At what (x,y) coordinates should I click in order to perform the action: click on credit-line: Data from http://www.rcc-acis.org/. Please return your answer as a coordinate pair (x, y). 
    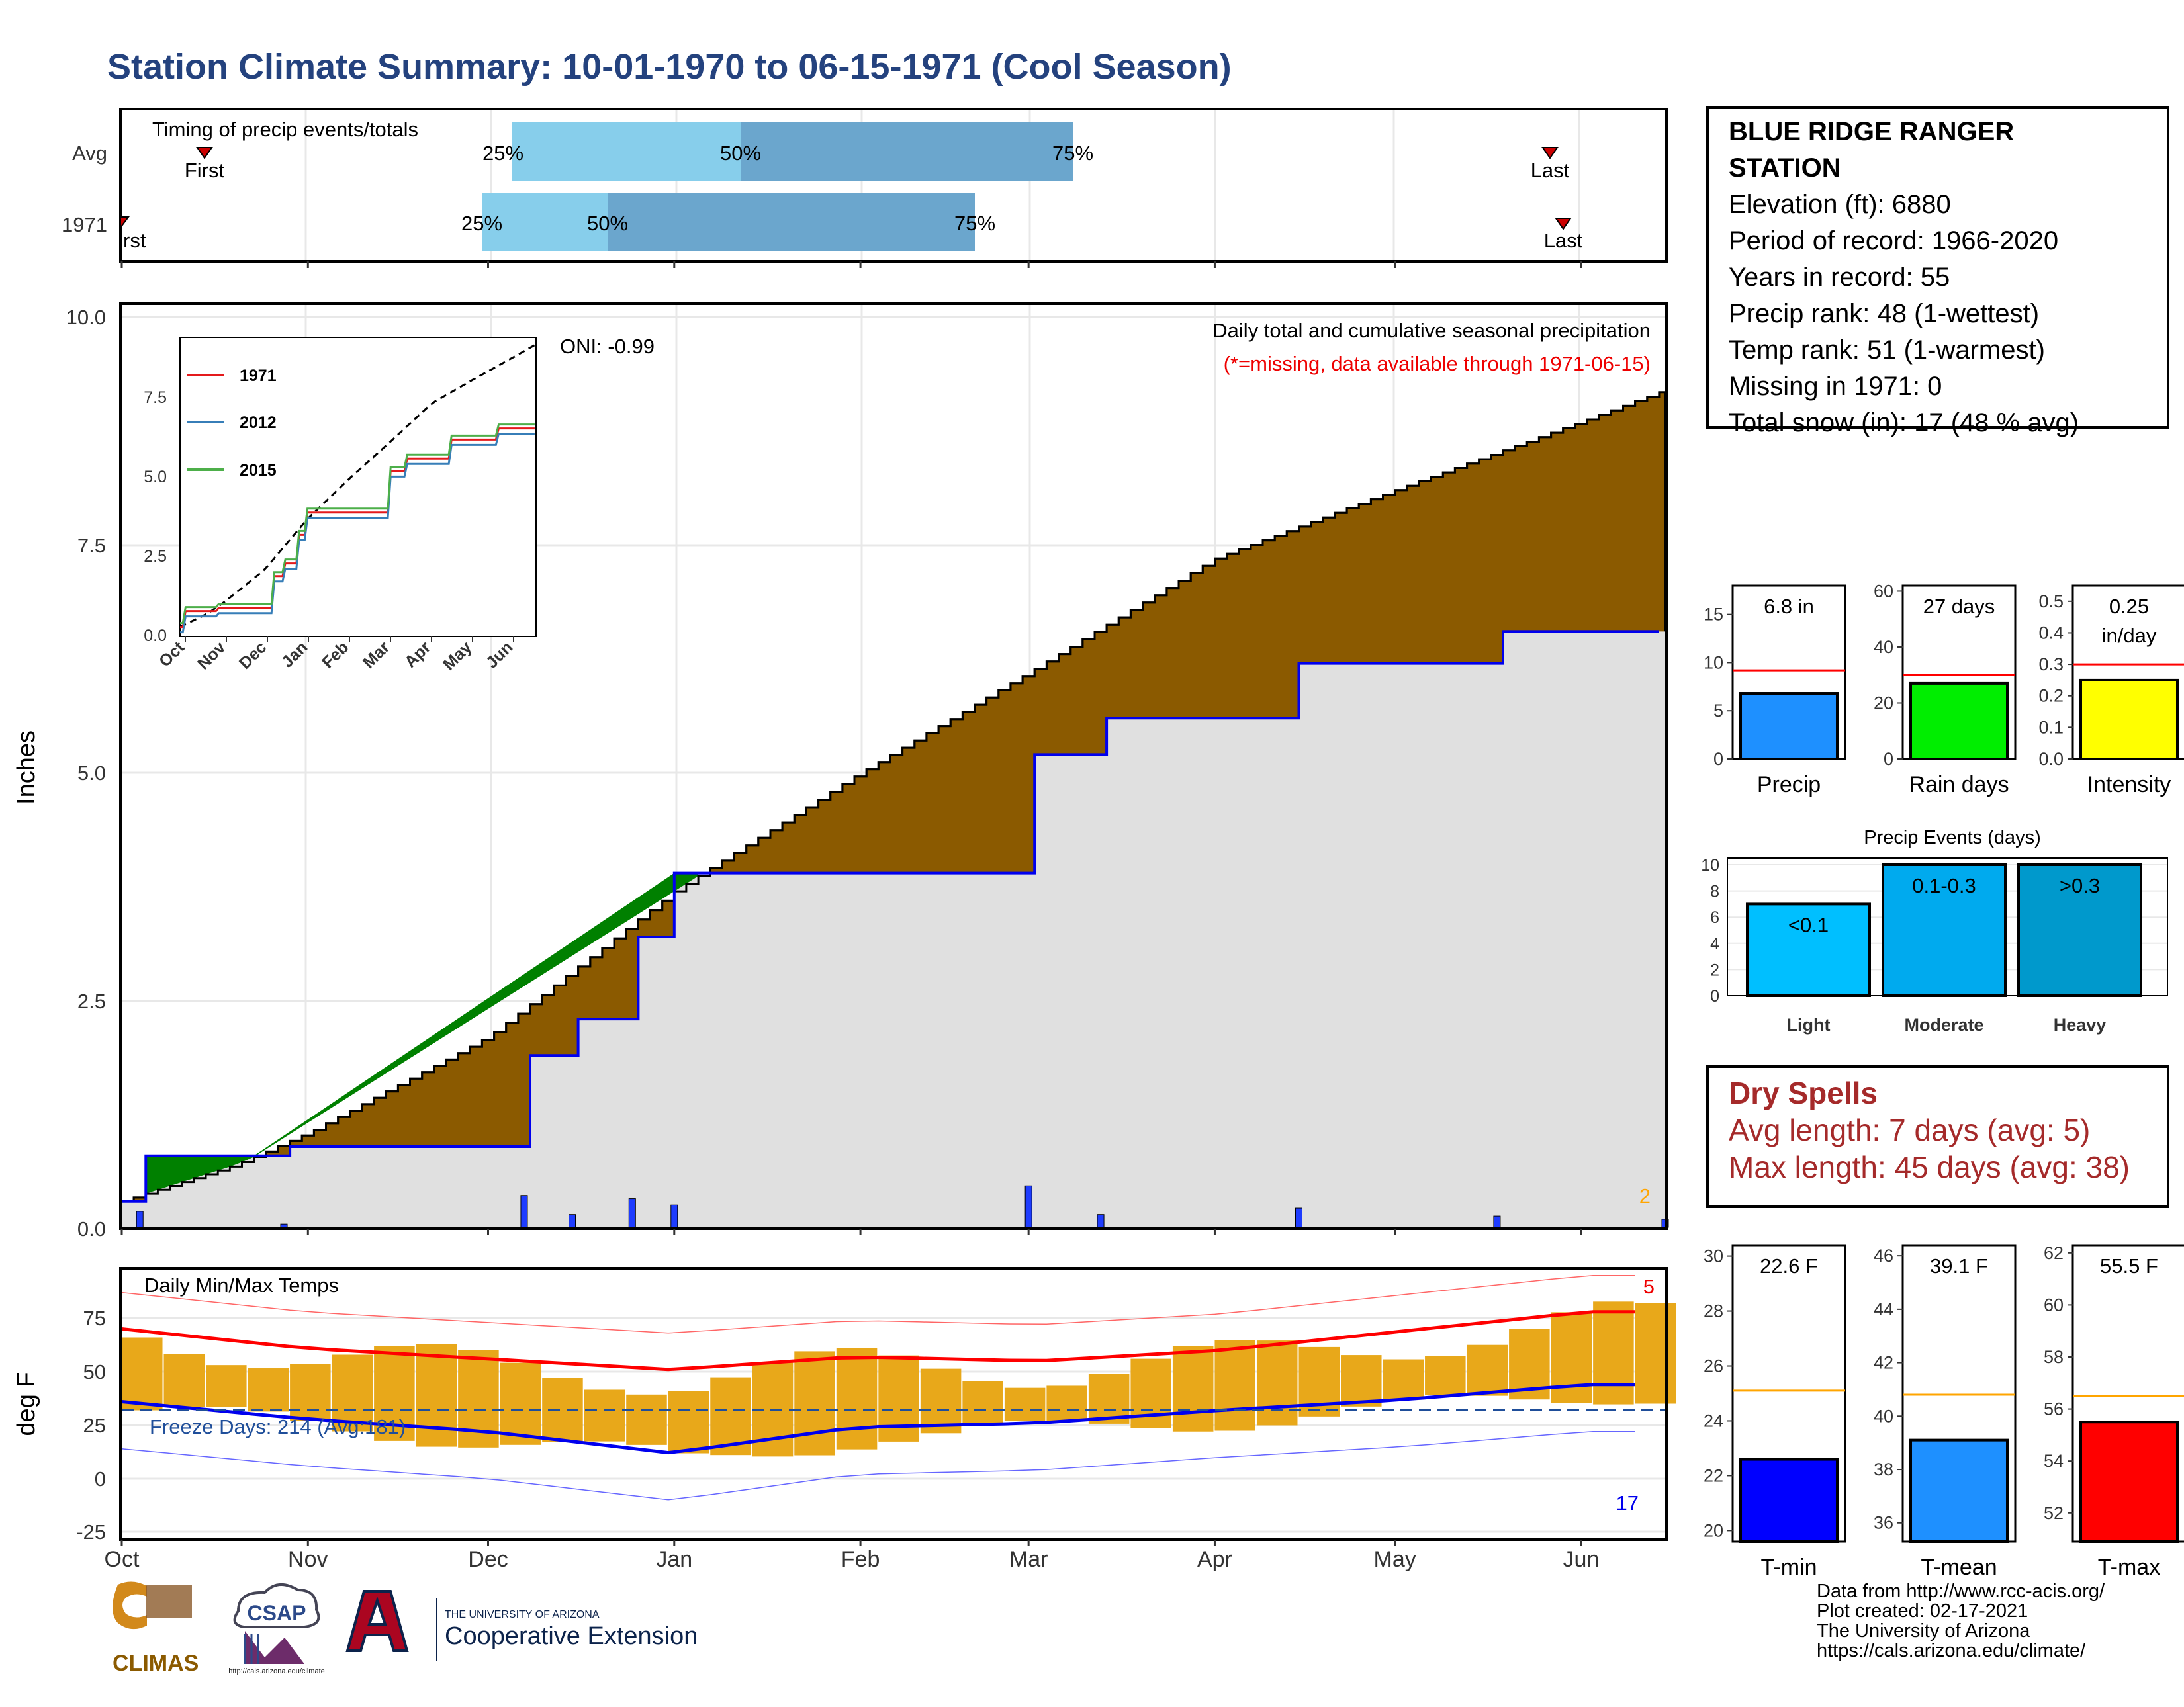
    Looking at the image, I should click on (1961, 1591).